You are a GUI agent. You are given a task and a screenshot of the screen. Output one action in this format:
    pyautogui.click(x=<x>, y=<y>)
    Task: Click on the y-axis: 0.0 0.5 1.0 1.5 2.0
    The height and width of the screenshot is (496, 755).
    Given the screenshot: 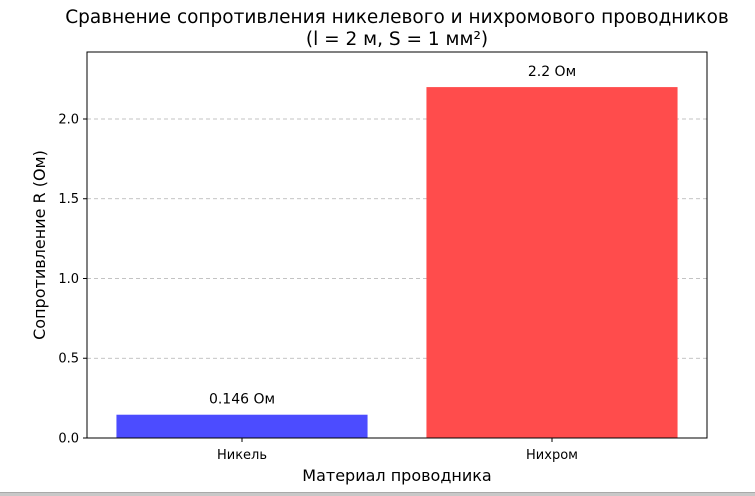 What is the action you would take?
    pyautogui.click(x=72, y=279)
    